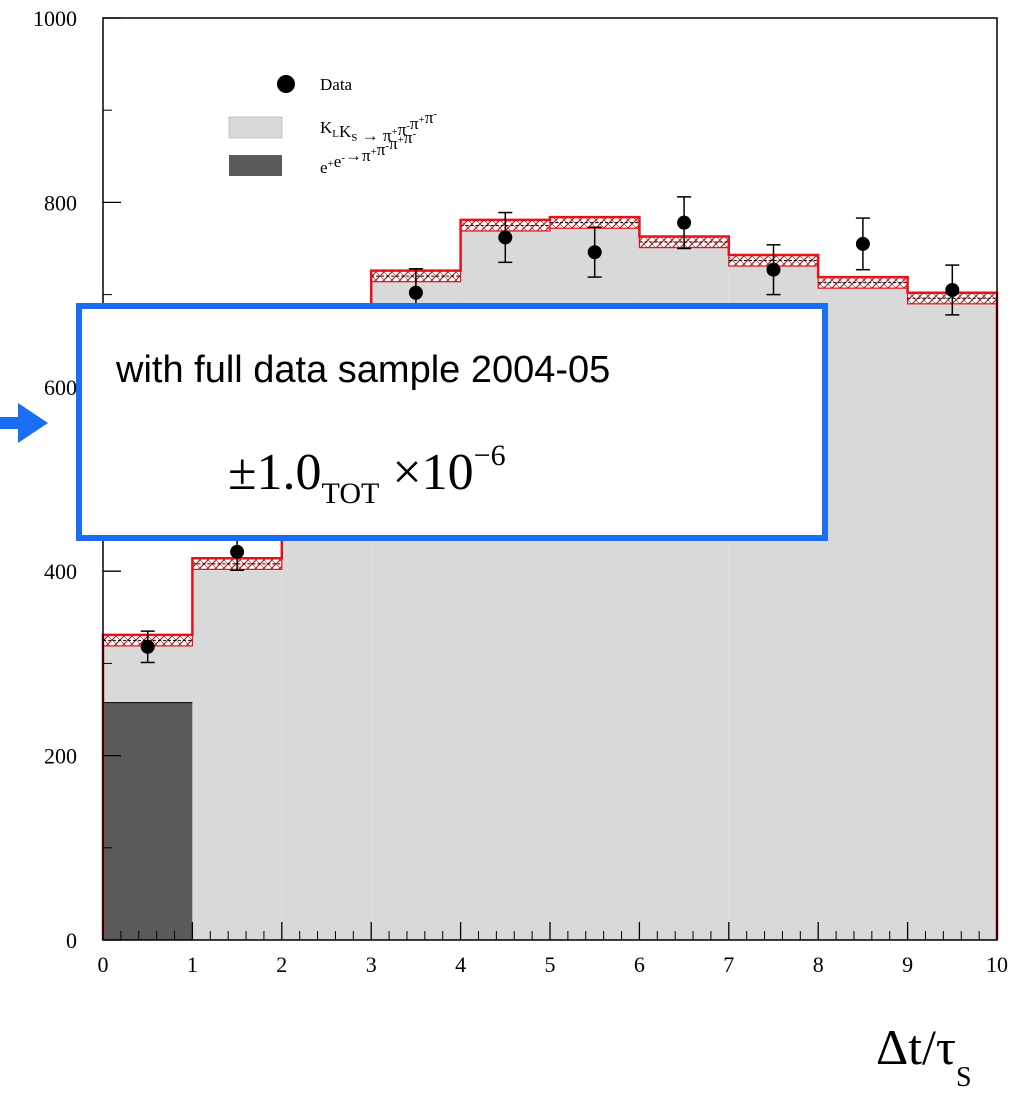  I want to click on legend-marker-data, so click(286, 84).